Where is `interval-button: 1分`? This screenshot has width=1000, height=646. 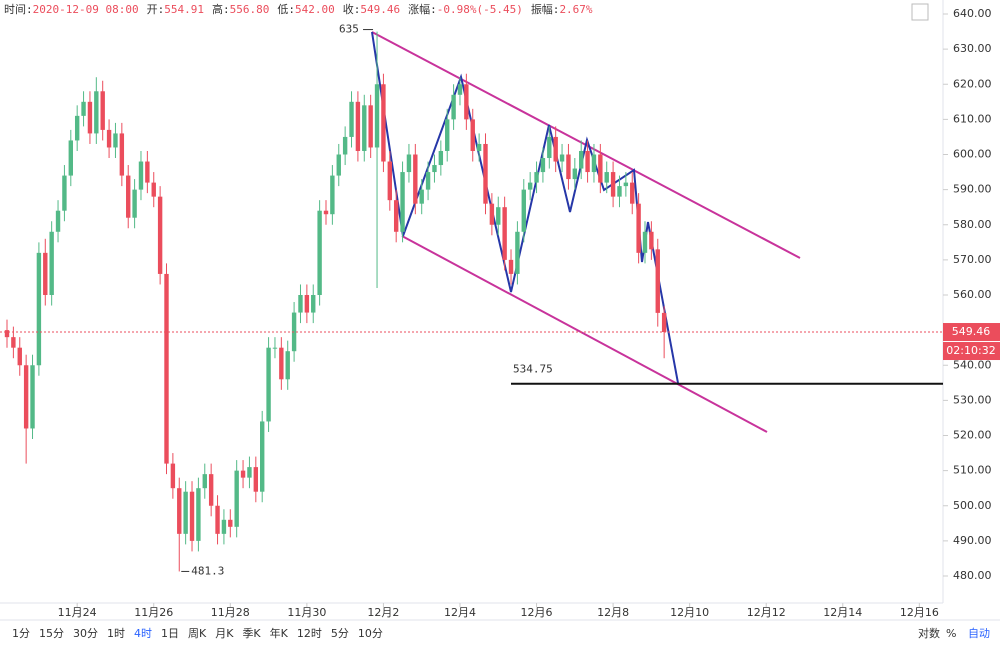 interval-button: 1分 is located at coordinates (21, 633).